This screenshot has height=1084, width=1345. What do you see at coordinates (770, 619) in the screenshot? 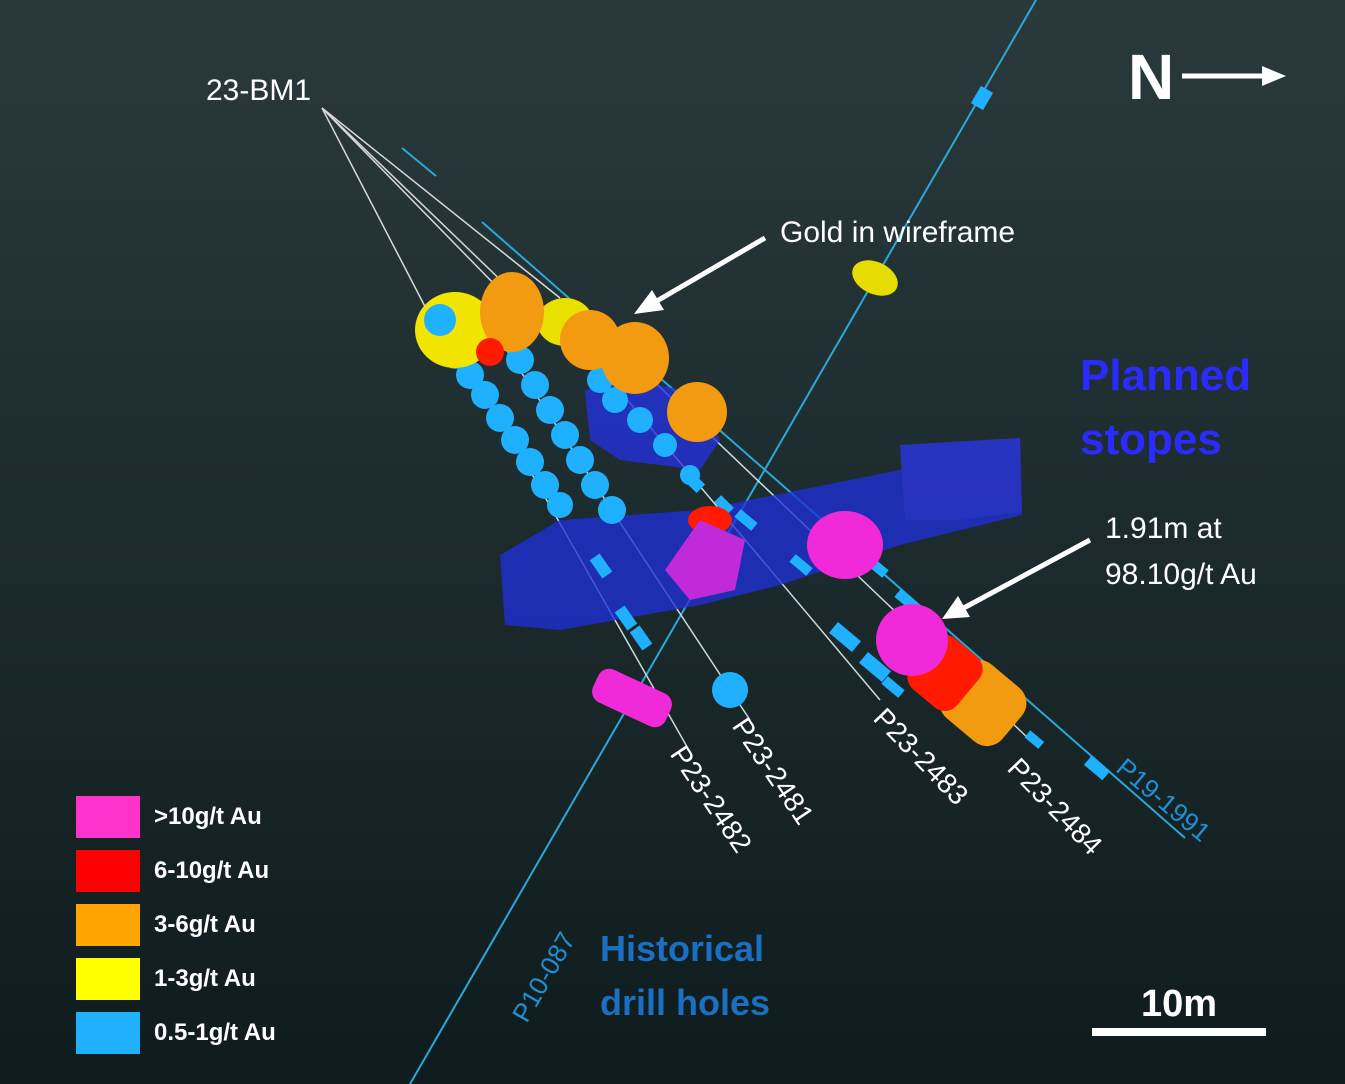
I see `high-grade-intervals` at bounding box center [770, 619].